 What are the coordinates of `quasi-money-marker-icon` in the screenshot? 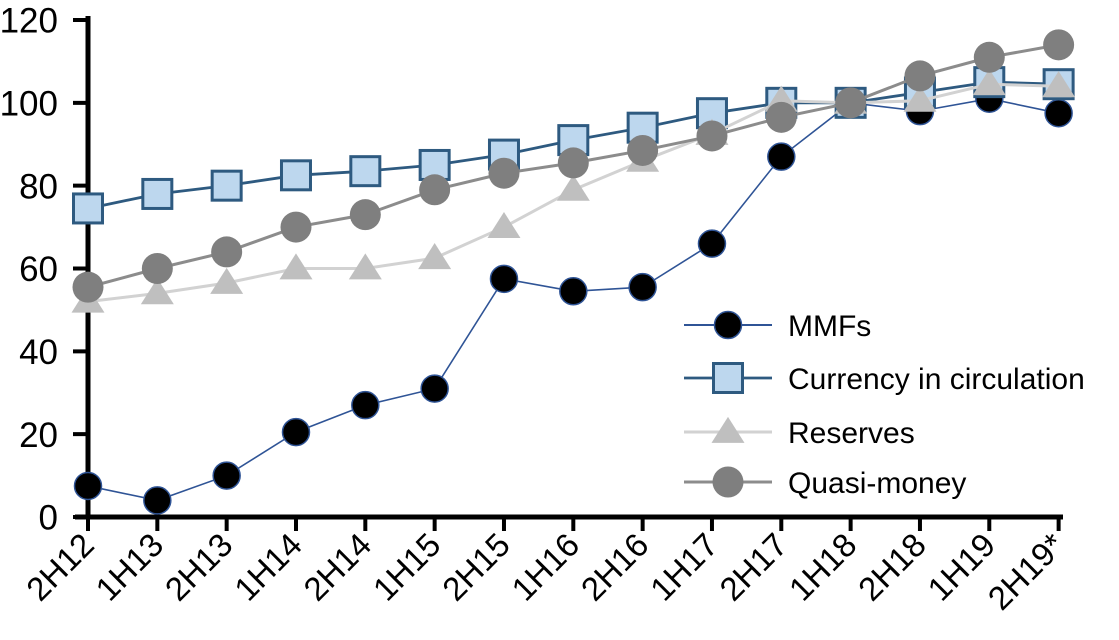 It's located at (728, 482).